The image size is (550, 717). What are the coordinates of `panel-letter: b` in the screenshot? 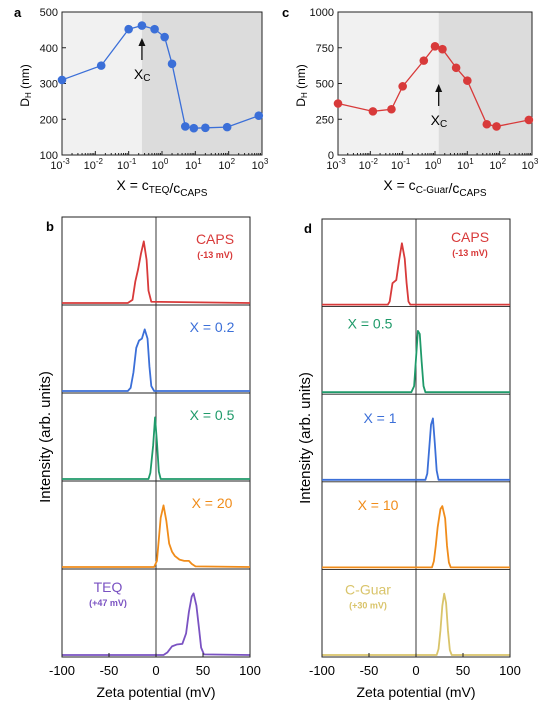 It's located at (50, 226).